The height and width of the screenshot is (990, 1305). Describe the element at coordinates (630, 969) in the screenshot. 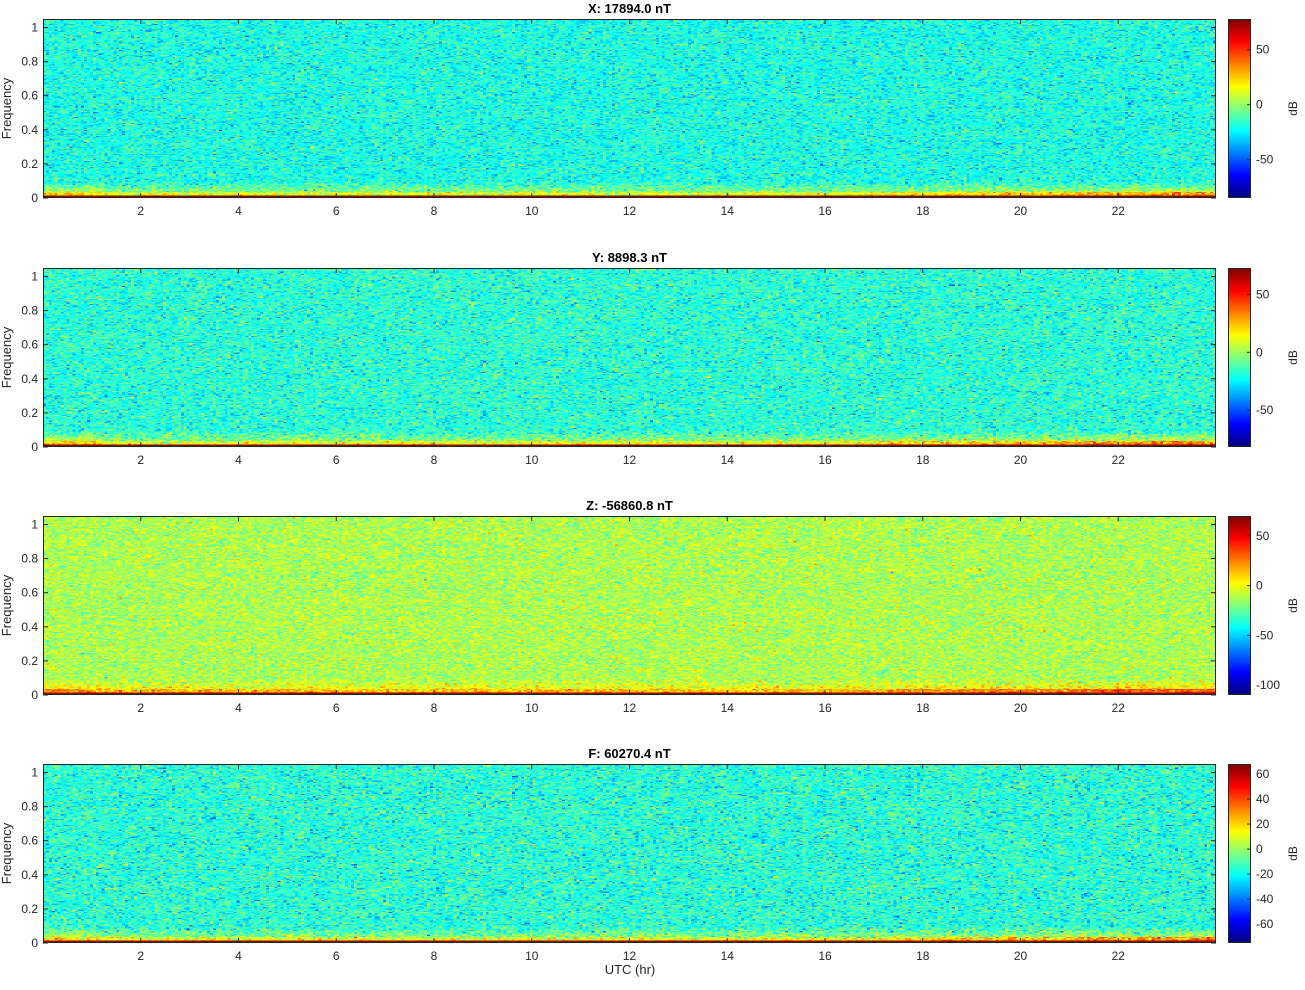

I see `x-axis-title: UTC (hr)` at that location.